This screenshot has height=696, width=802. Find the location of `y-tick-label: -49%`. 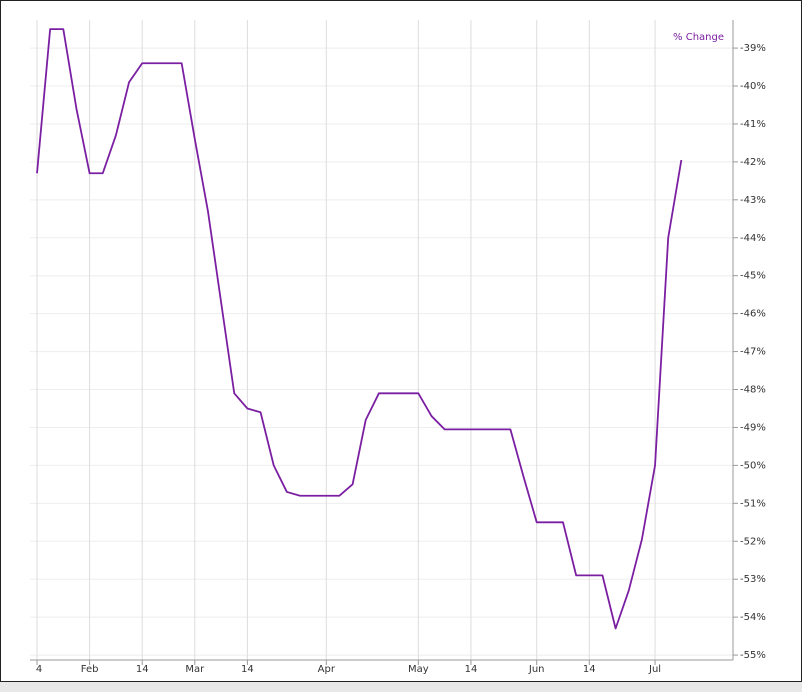

y-tick-label: -49% is located at coordinates (753, 427).